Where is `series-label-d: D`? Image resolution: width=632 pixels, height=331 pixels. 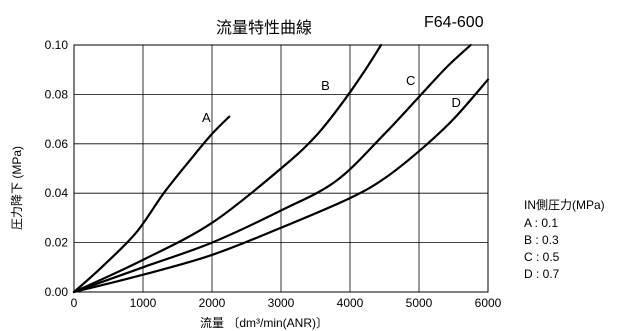
series-label-d: D is located at coordinates (456, 102).